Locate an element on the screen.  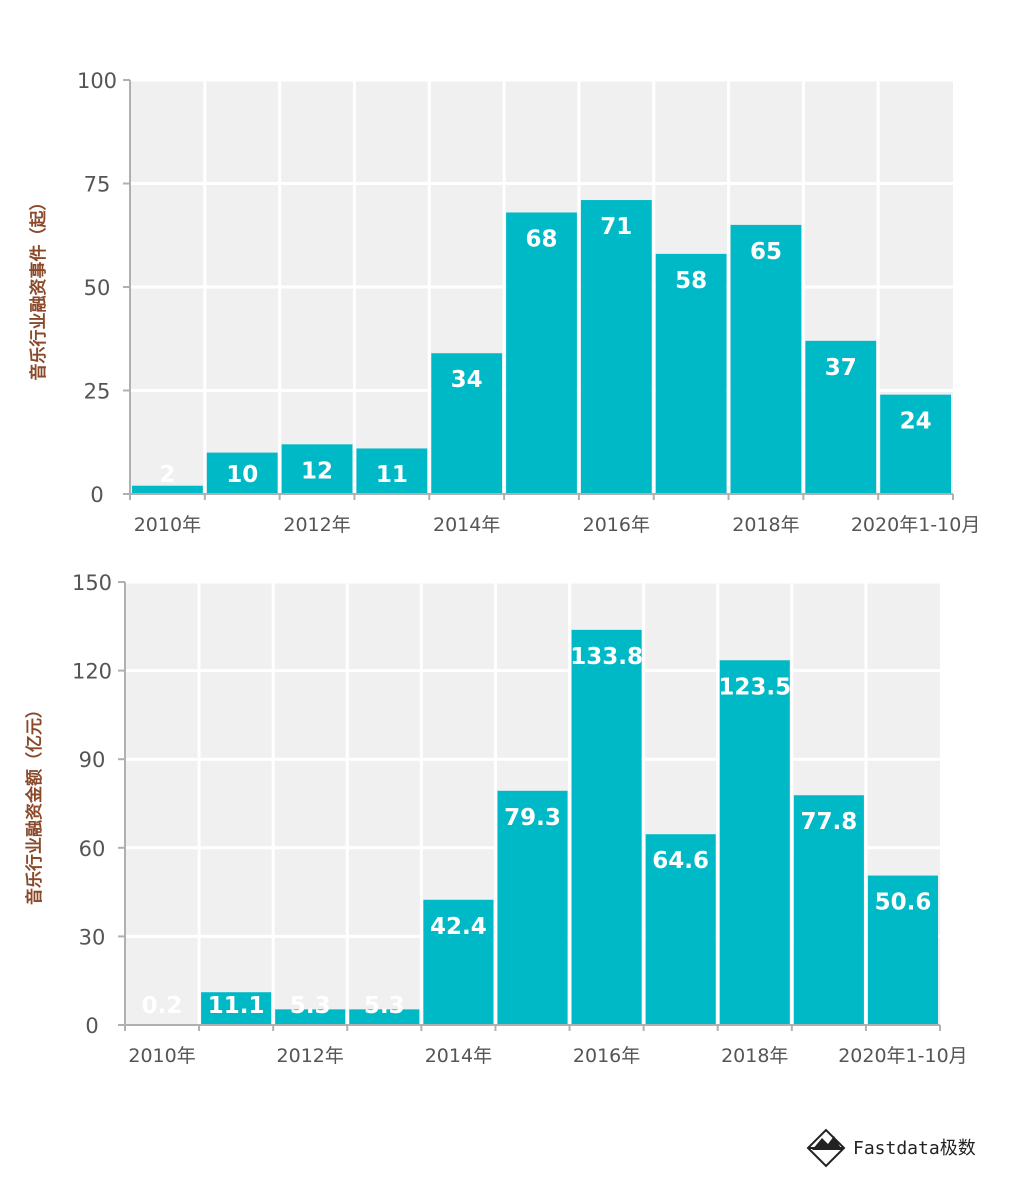
y-tick-label: 60 is located at coordinates (92, 849).